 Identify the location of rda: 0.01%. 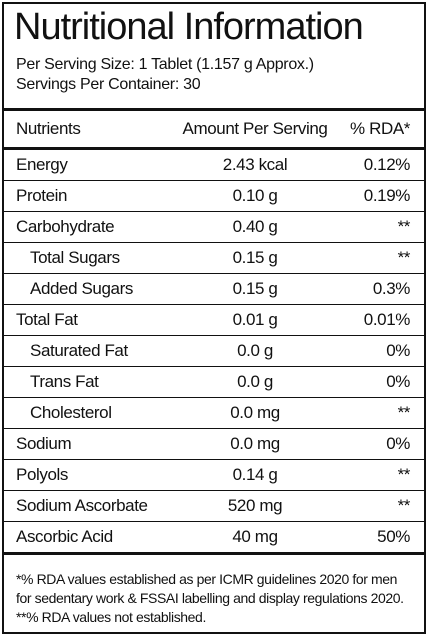
(377, 320).